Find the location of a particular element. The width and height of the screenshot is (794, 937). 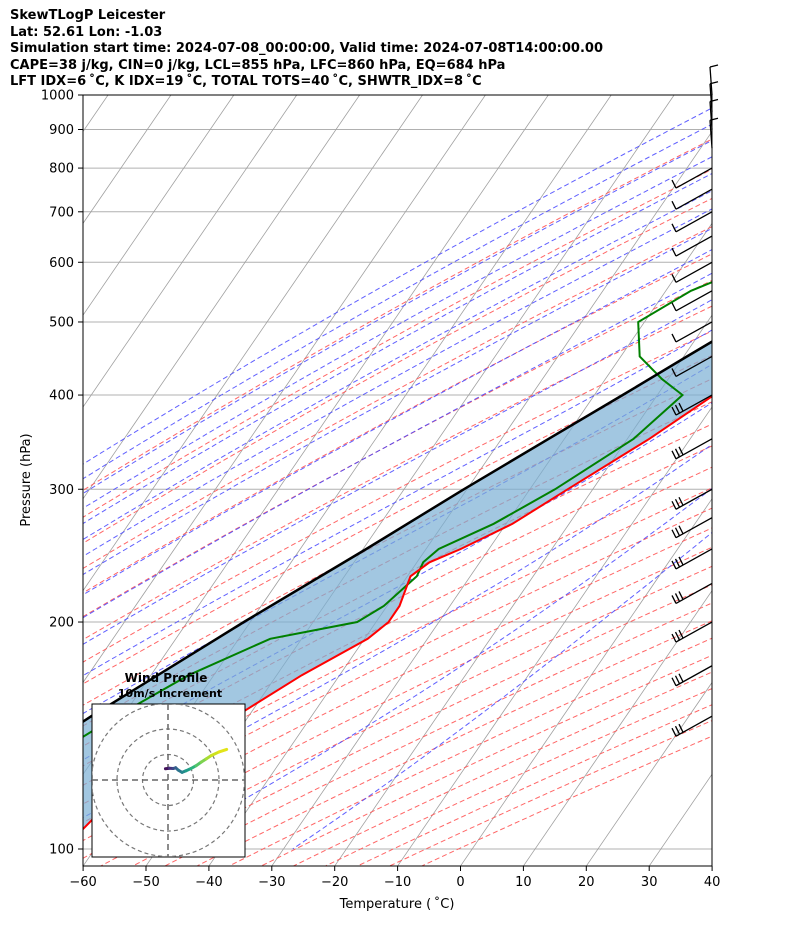

hodograph-trace is located at coordinates (223, 750).